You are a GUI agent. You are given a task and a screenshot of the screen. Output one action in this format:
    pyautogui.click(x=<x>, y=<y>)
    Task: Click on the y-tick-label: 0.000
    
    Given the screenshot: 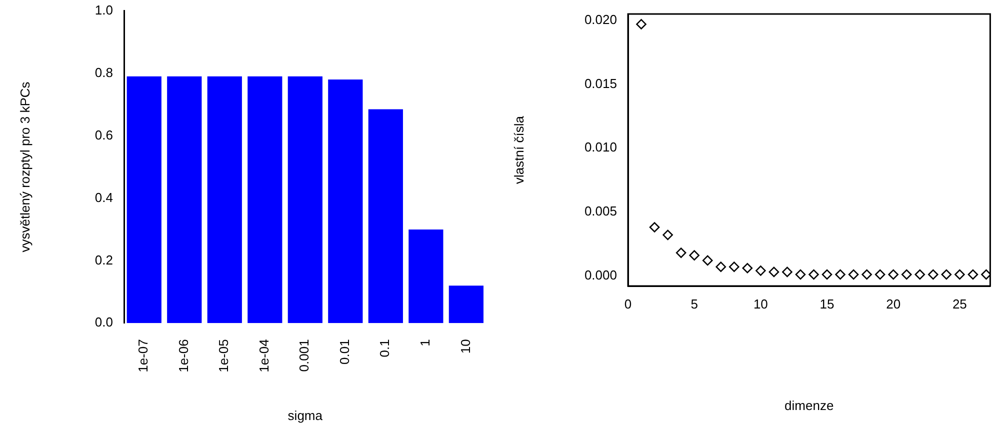 What is the action you would take?
    pyautogui.click(x=600, y=274)
    